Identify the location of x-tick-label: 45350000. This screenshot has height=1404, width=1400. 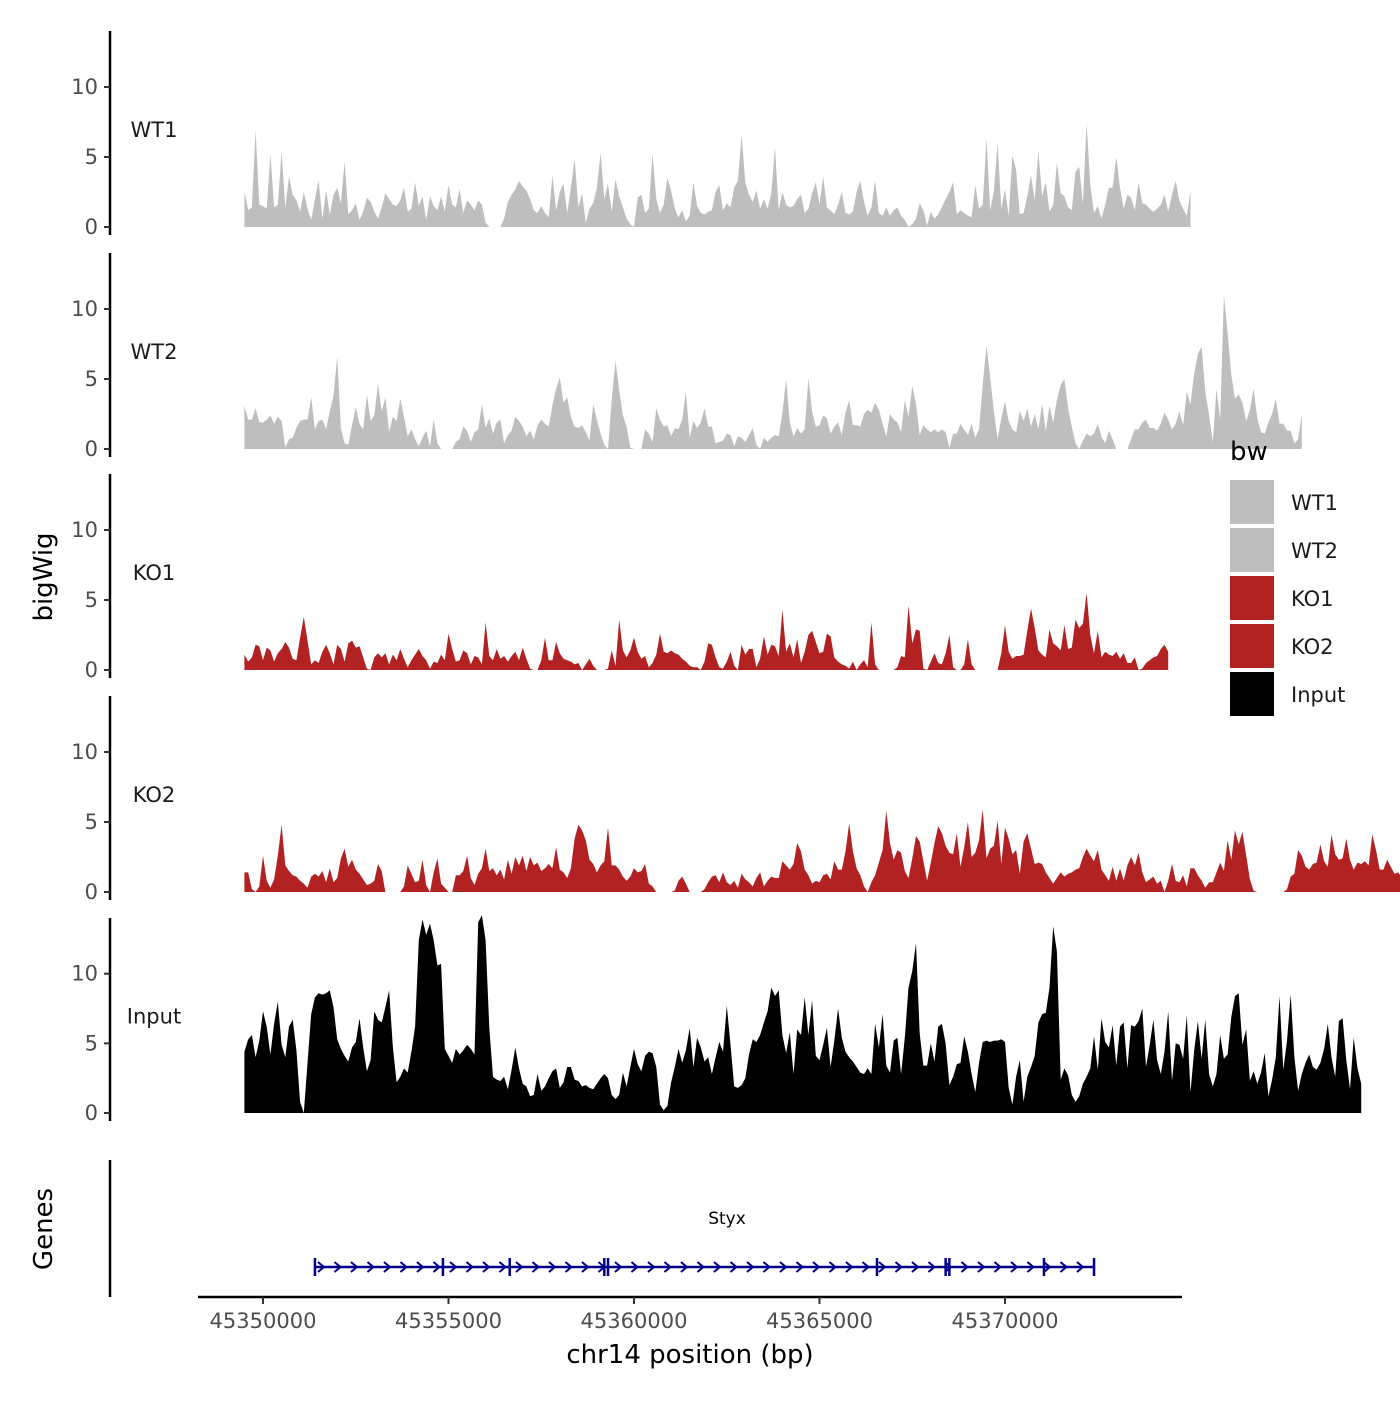
(263, 1321).